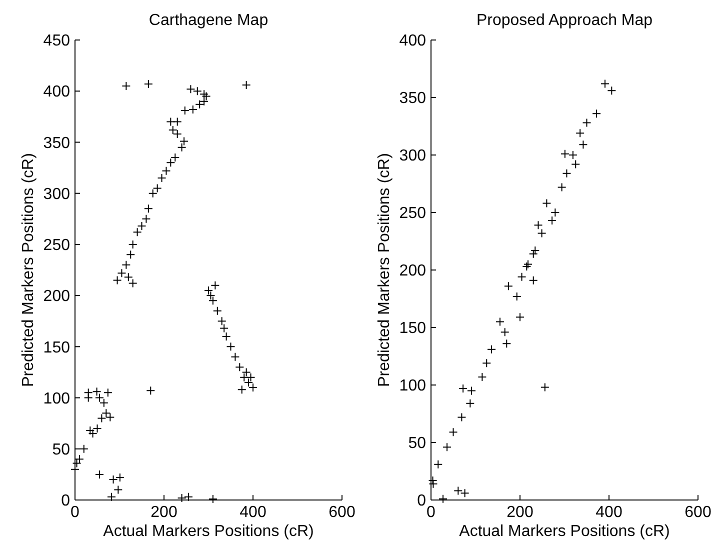 Image resolution: width=717 pixels, height=550 pixels. I want to click on chart-title: Carthagene Map, so click(208, 20).